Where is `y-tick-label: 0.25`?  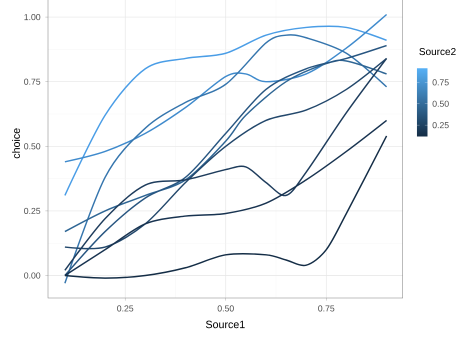
y-tick-label: 0.25 is located at coordinates (32, 211).